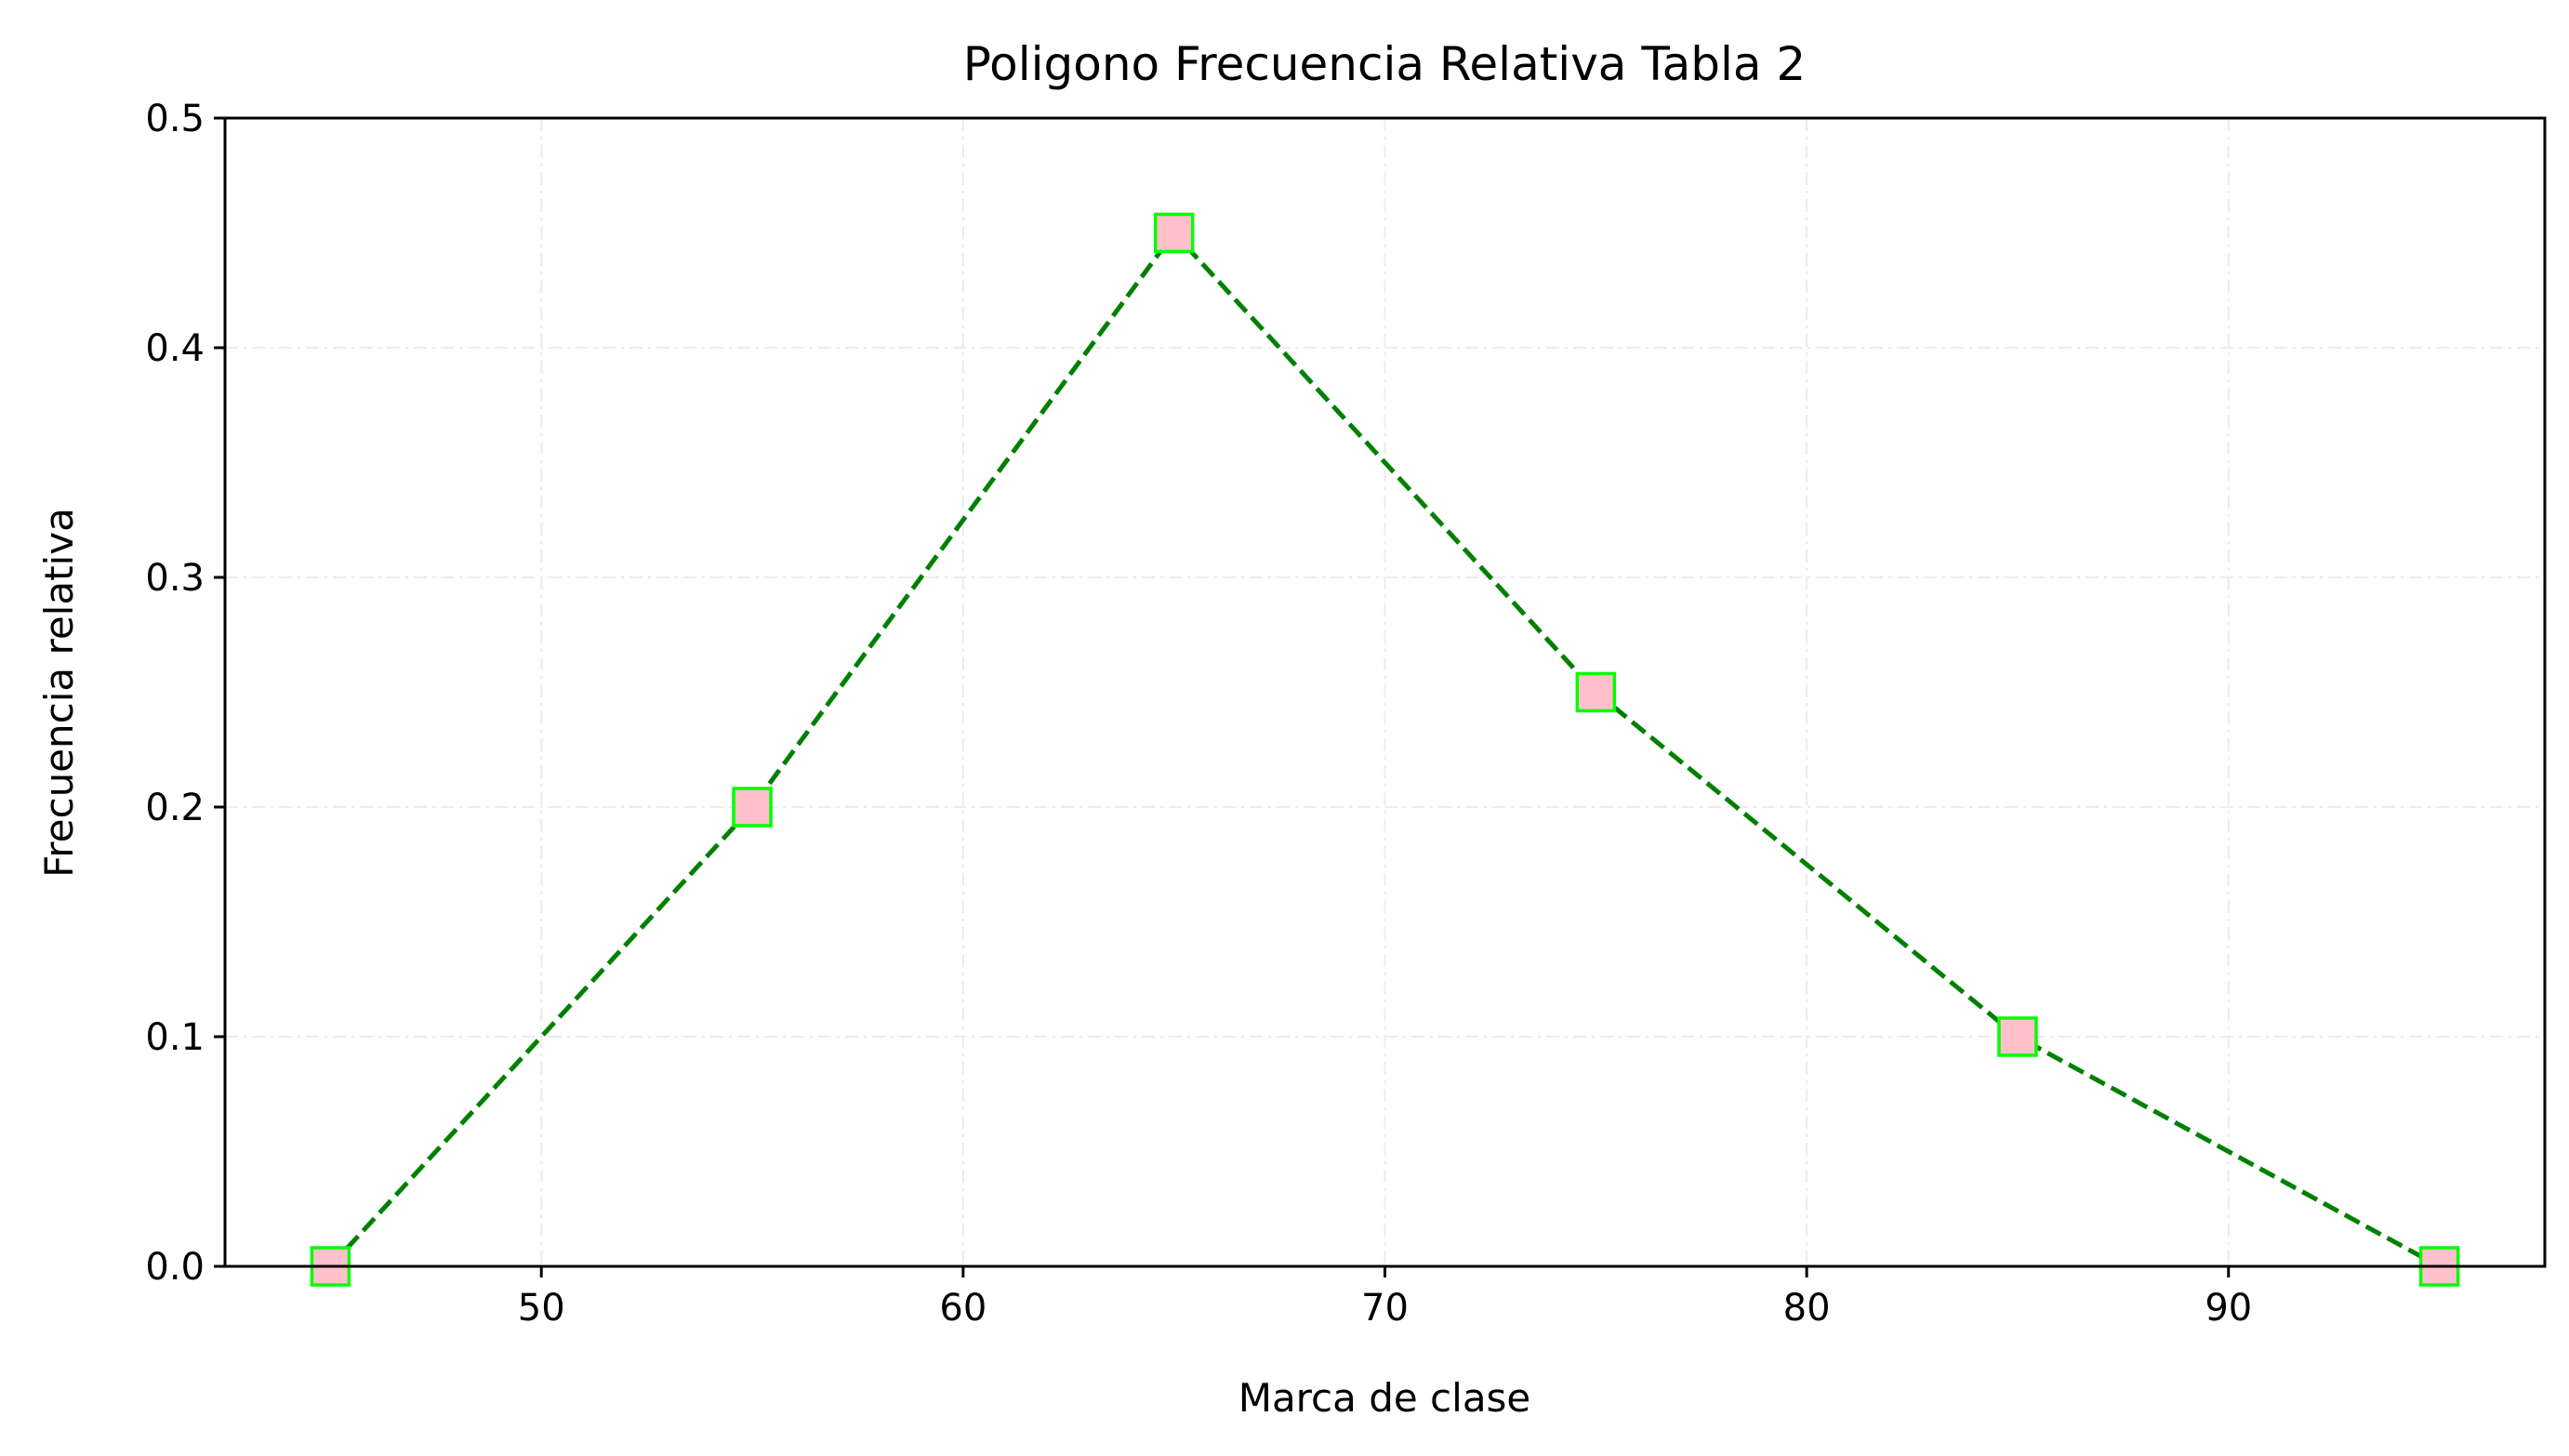 The width and height of the screenshot is (2569, 1456). What do you see at coordinates (1385, 1308) in the screenshot?
I see `x-tick-label: 70` at bounding box center [1385, 1308].